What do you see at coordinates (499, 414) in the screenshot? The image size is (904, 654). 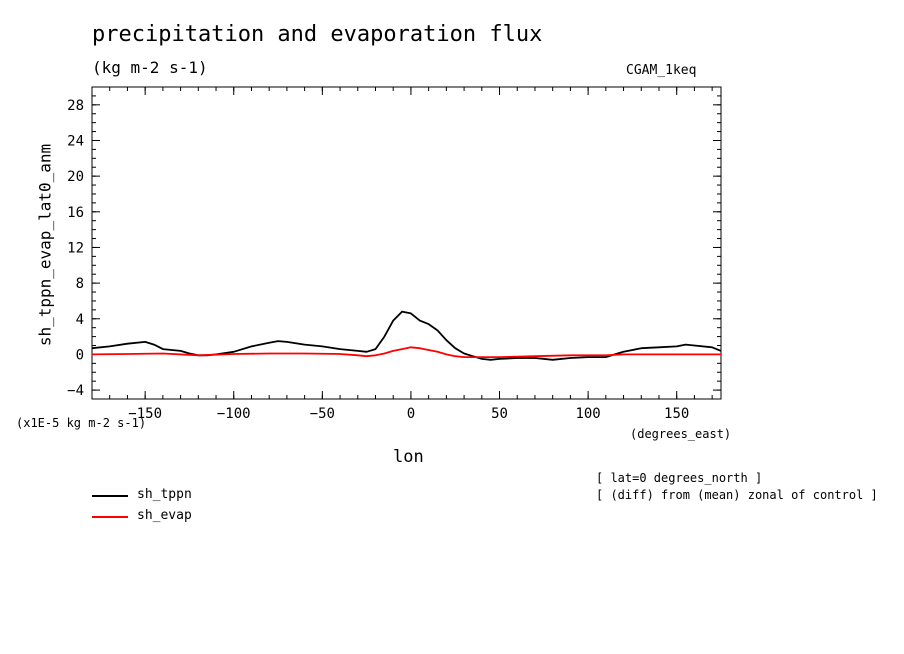 I see `x-tick-label: 50` at bounding box center [499, 414].